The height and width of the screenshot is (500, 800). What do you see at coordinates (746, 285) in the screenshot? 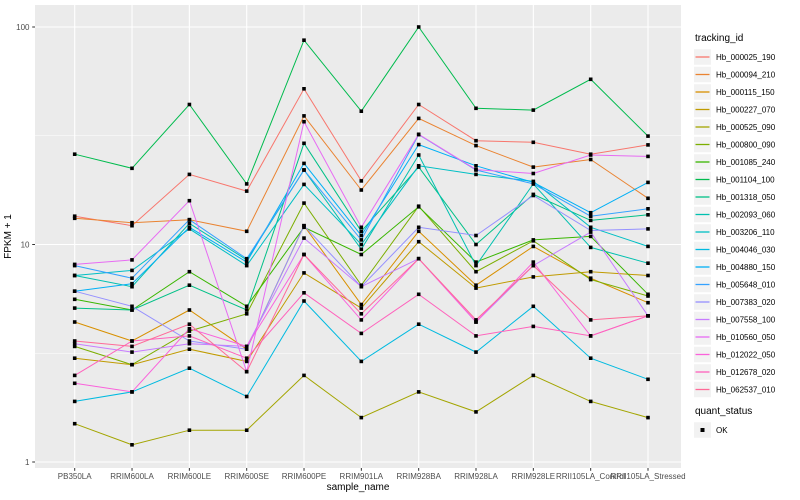
I see `legend-entry-label: Hb_005648_010` at bounding box center [746, 285].